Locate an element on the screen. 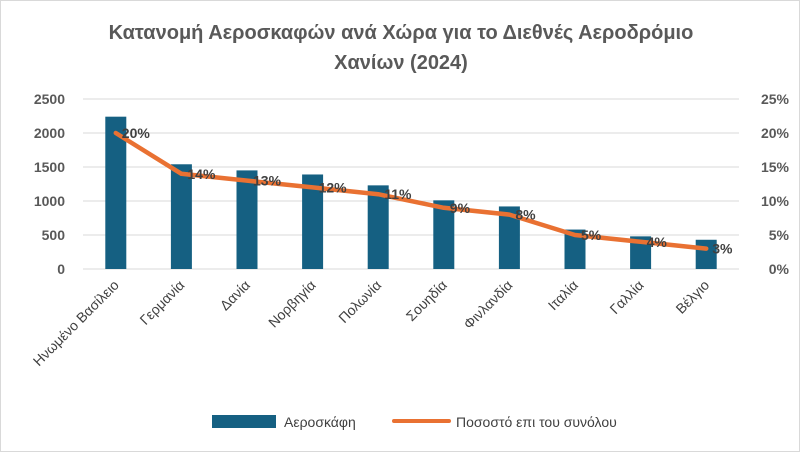 Image resolution: width=802 pixels, height=454 pixels. category-label: Νορβηγία is located at coordinates (292, 304).